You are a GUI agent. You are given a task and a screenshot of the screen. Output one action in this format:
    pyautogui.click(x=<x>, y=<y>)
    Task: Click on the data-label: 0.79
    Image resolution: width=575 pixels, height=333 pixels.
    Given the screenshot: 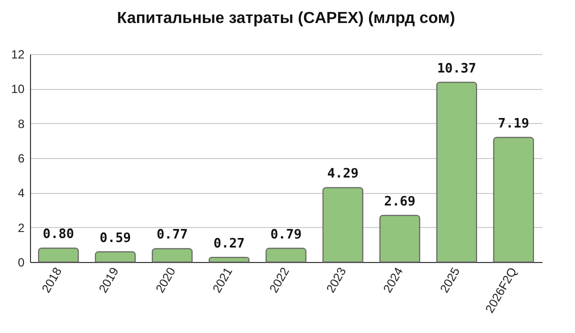 What is the action you would take?
    pyautogui.click(x=286, y=234)
    